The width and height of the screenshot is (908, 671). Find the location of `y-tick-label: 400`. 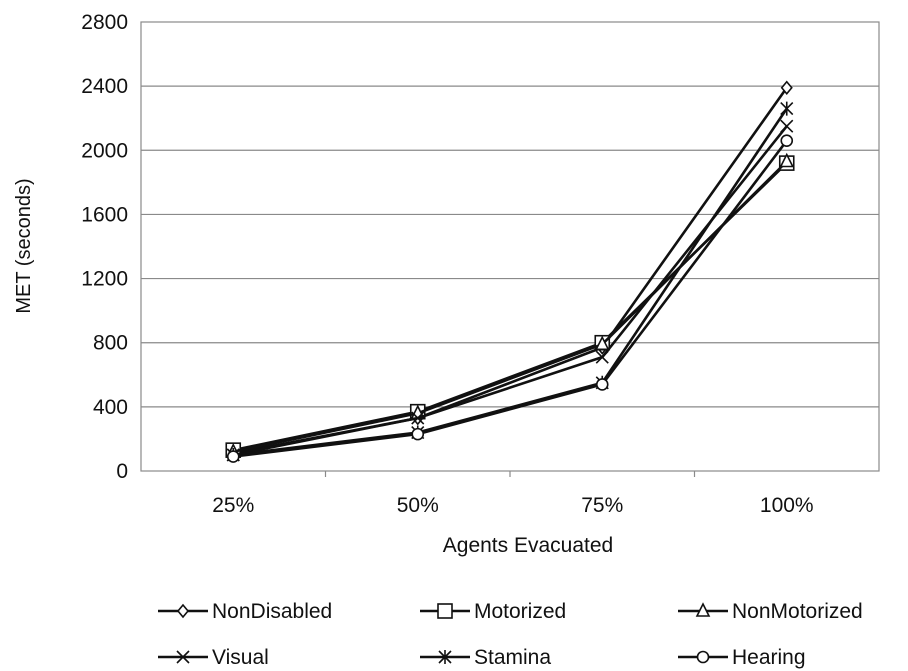

y-tick-label: 400 is located at coordinates (110, 407).